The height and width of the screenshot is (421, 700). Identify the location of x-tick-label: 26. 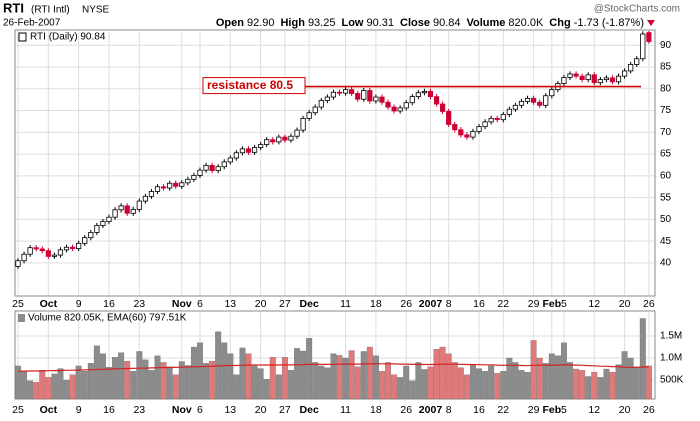
(406, 304).